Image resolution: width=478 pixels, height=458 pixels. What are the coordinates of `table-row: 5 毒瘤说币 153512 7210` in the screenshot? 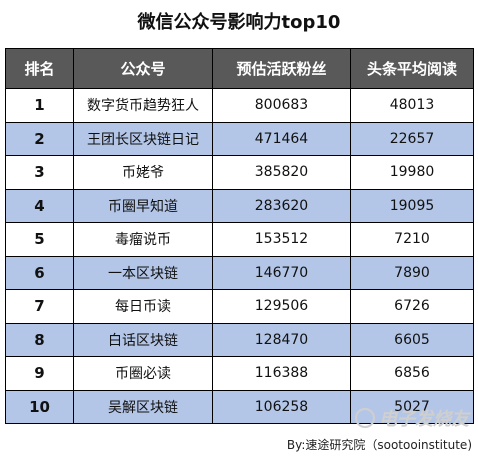 It's located at (239, 239).